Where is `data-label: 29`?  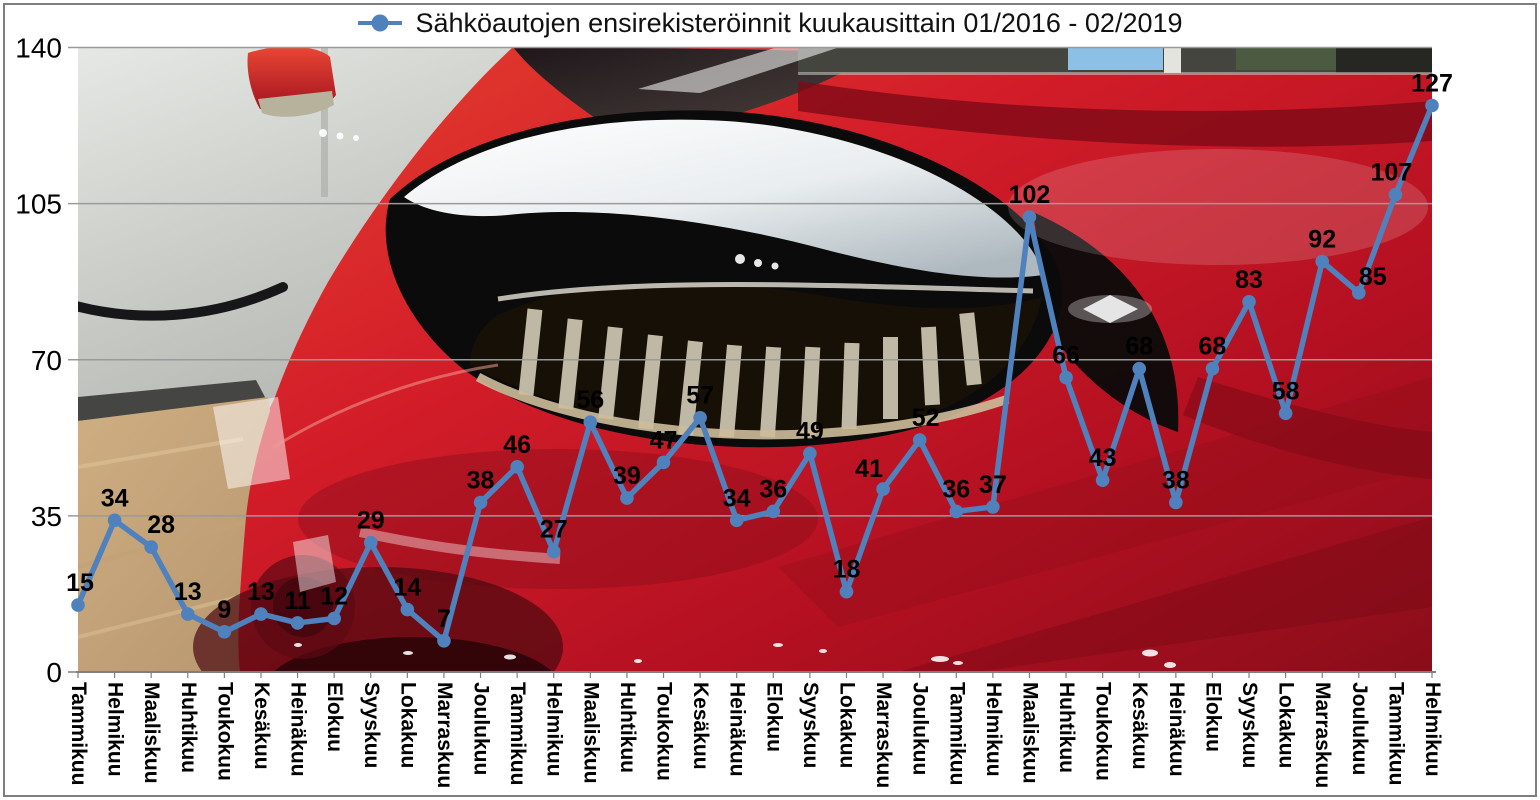 data-label: 29 is located at coordinates (371, 521).